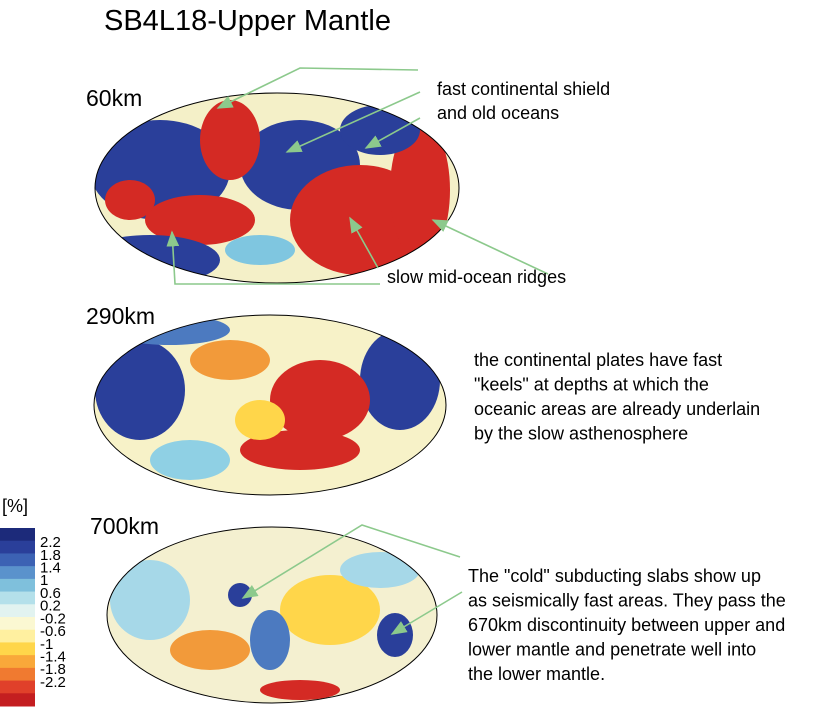 The width and height of the screenshot is (836, 709). Describe the element at coordinates (44, 580) in the screenshot. I see `colorbar-label: 1` at that location.